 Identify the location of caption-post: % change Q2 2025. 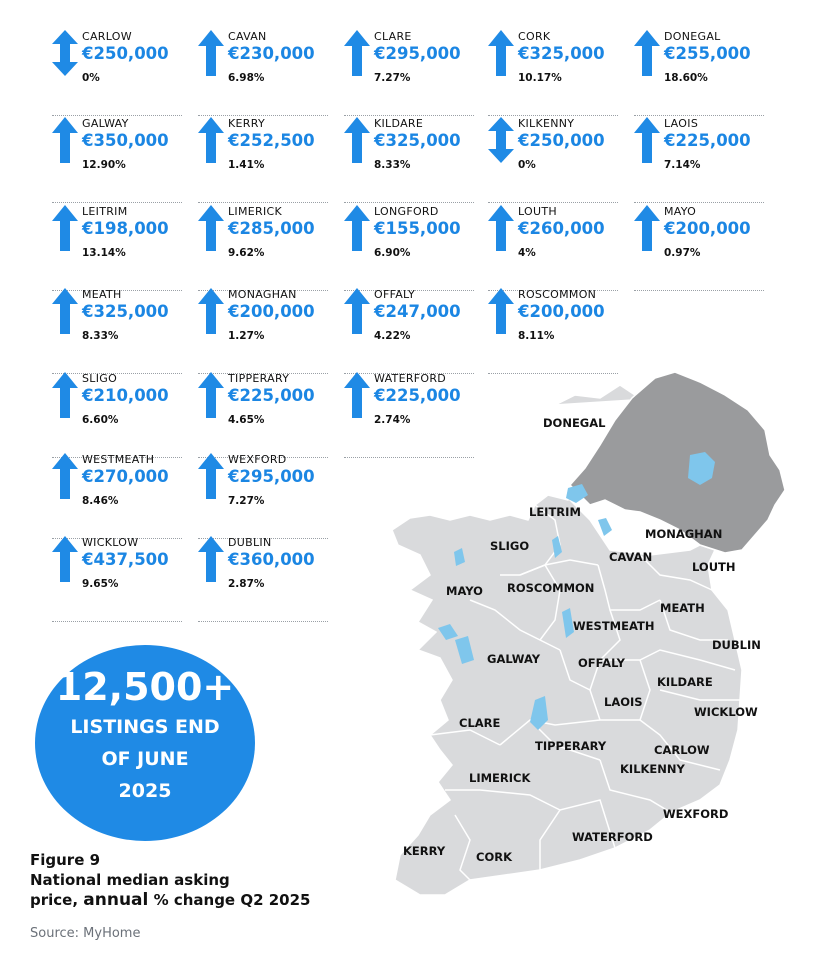
(229, 900).